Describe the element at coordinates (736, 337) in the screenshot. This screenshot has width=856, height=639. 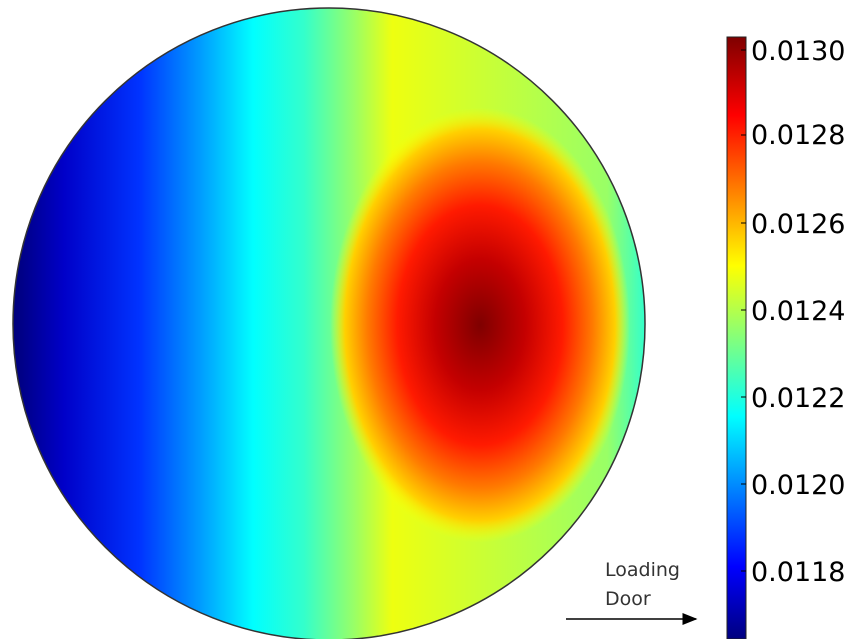
I see `colorbar-bar` at that location.